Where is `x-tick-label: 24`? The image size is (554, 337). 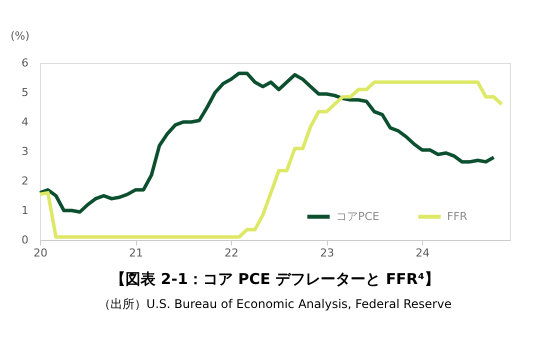
x-tick-label: 24 is located at coordinates (423, 253).